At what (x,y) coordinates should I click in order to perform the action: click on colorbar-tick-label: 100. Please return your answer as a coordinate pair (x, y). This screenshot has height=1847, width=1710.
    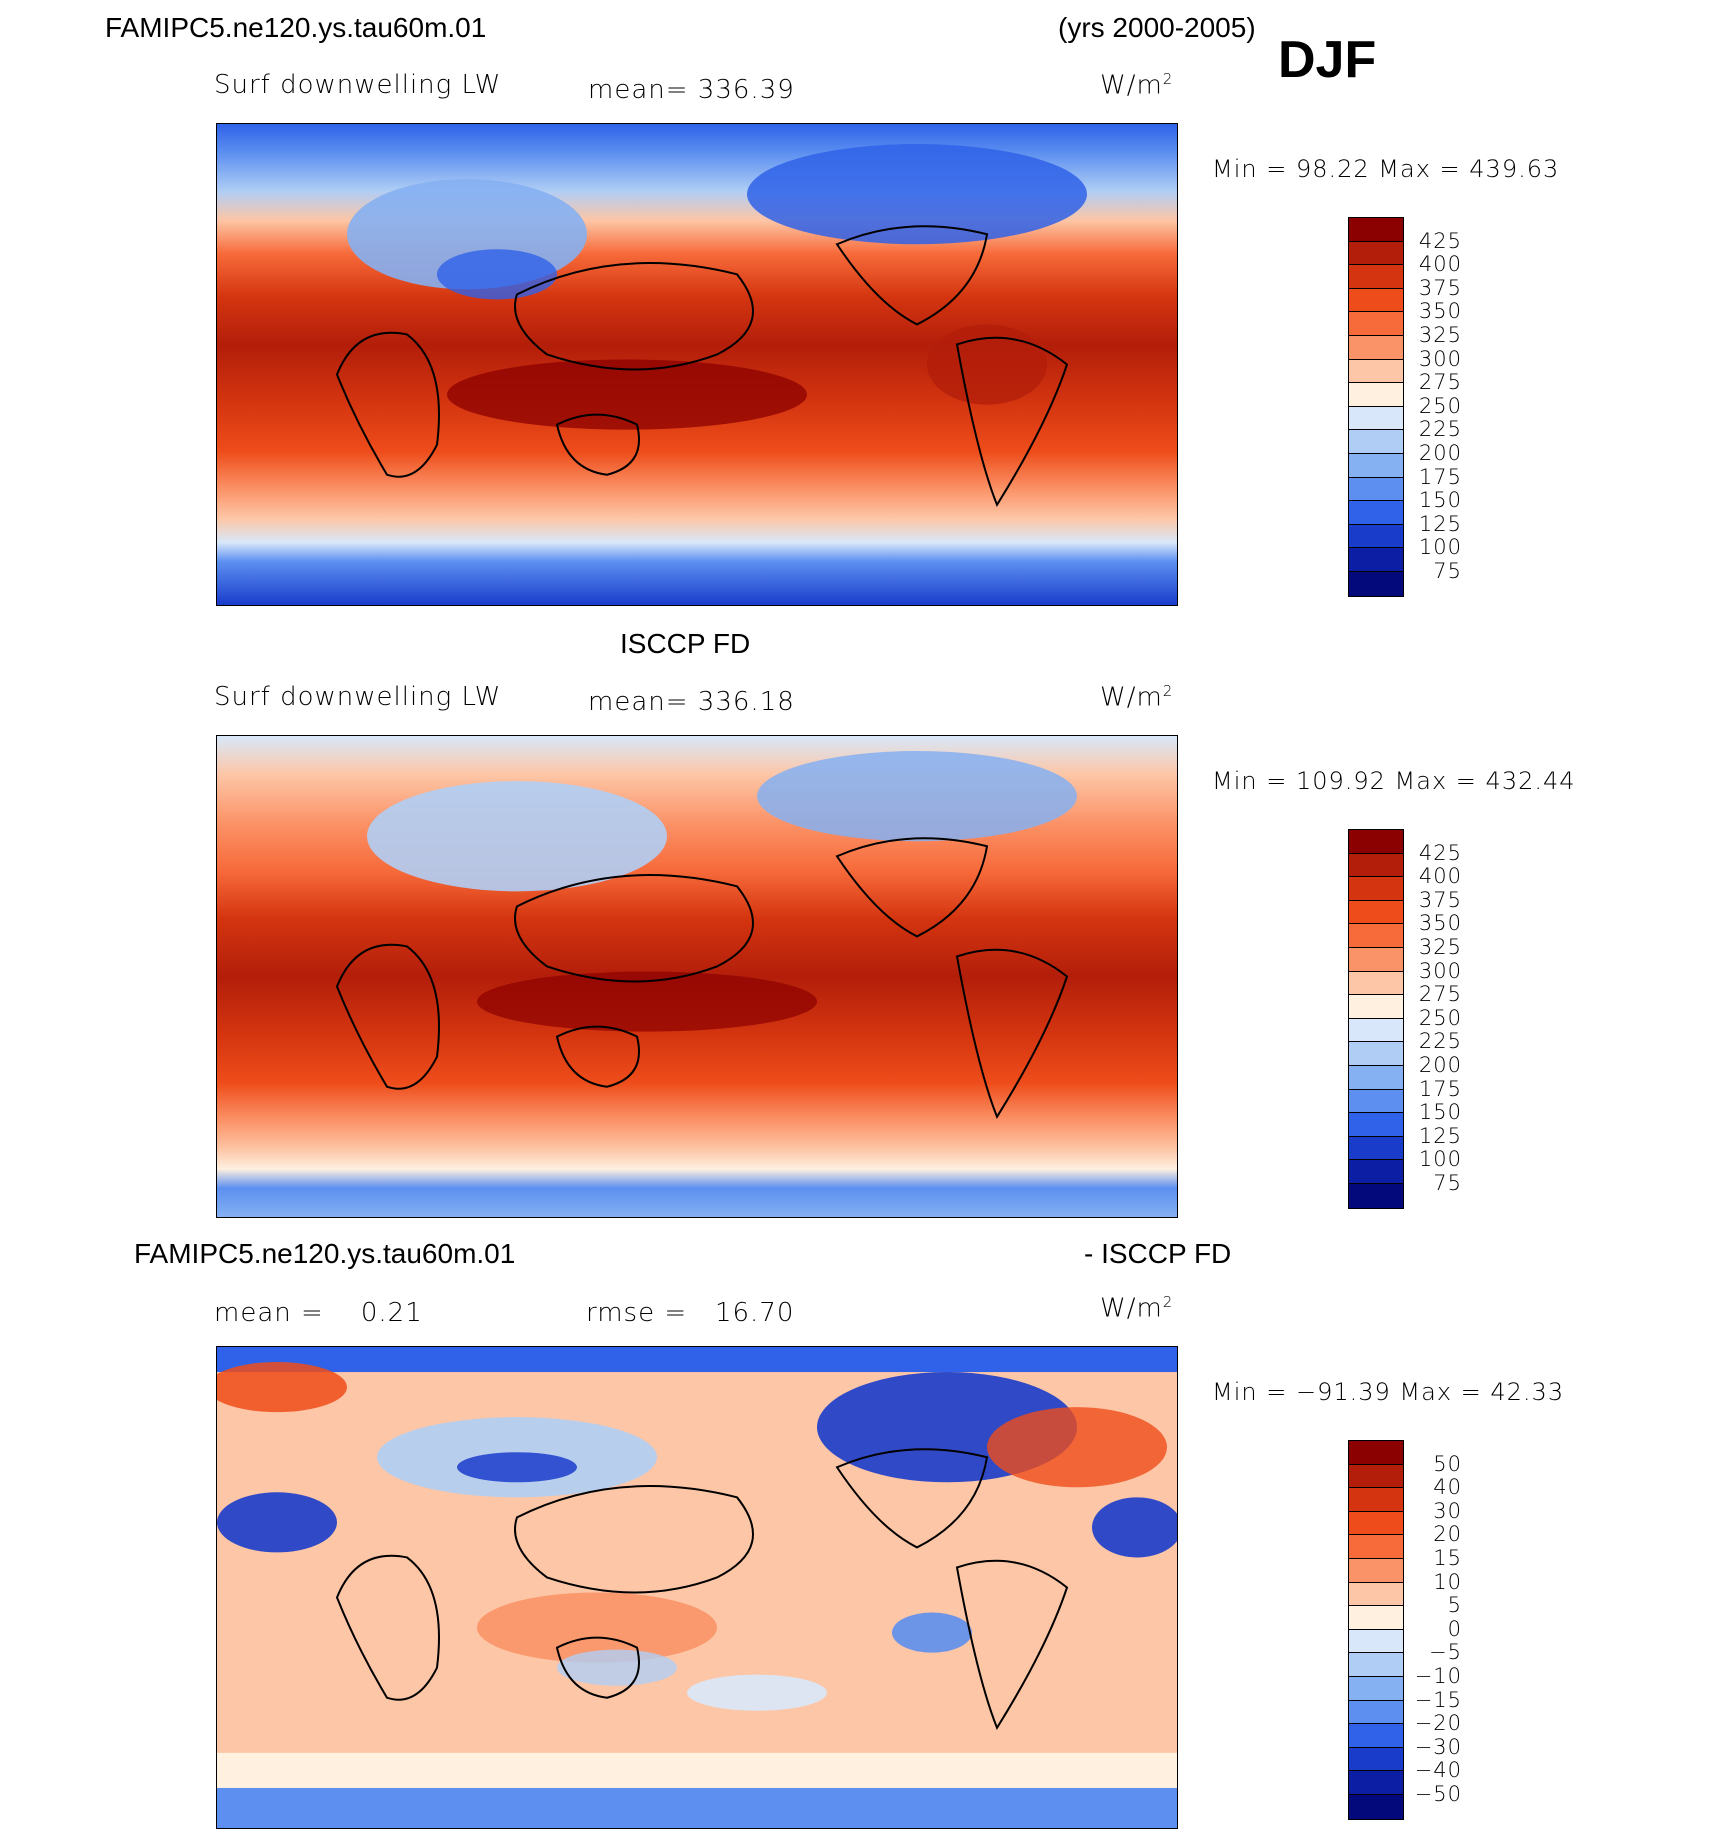
    Looking at the image, I should click on (1440, 547).